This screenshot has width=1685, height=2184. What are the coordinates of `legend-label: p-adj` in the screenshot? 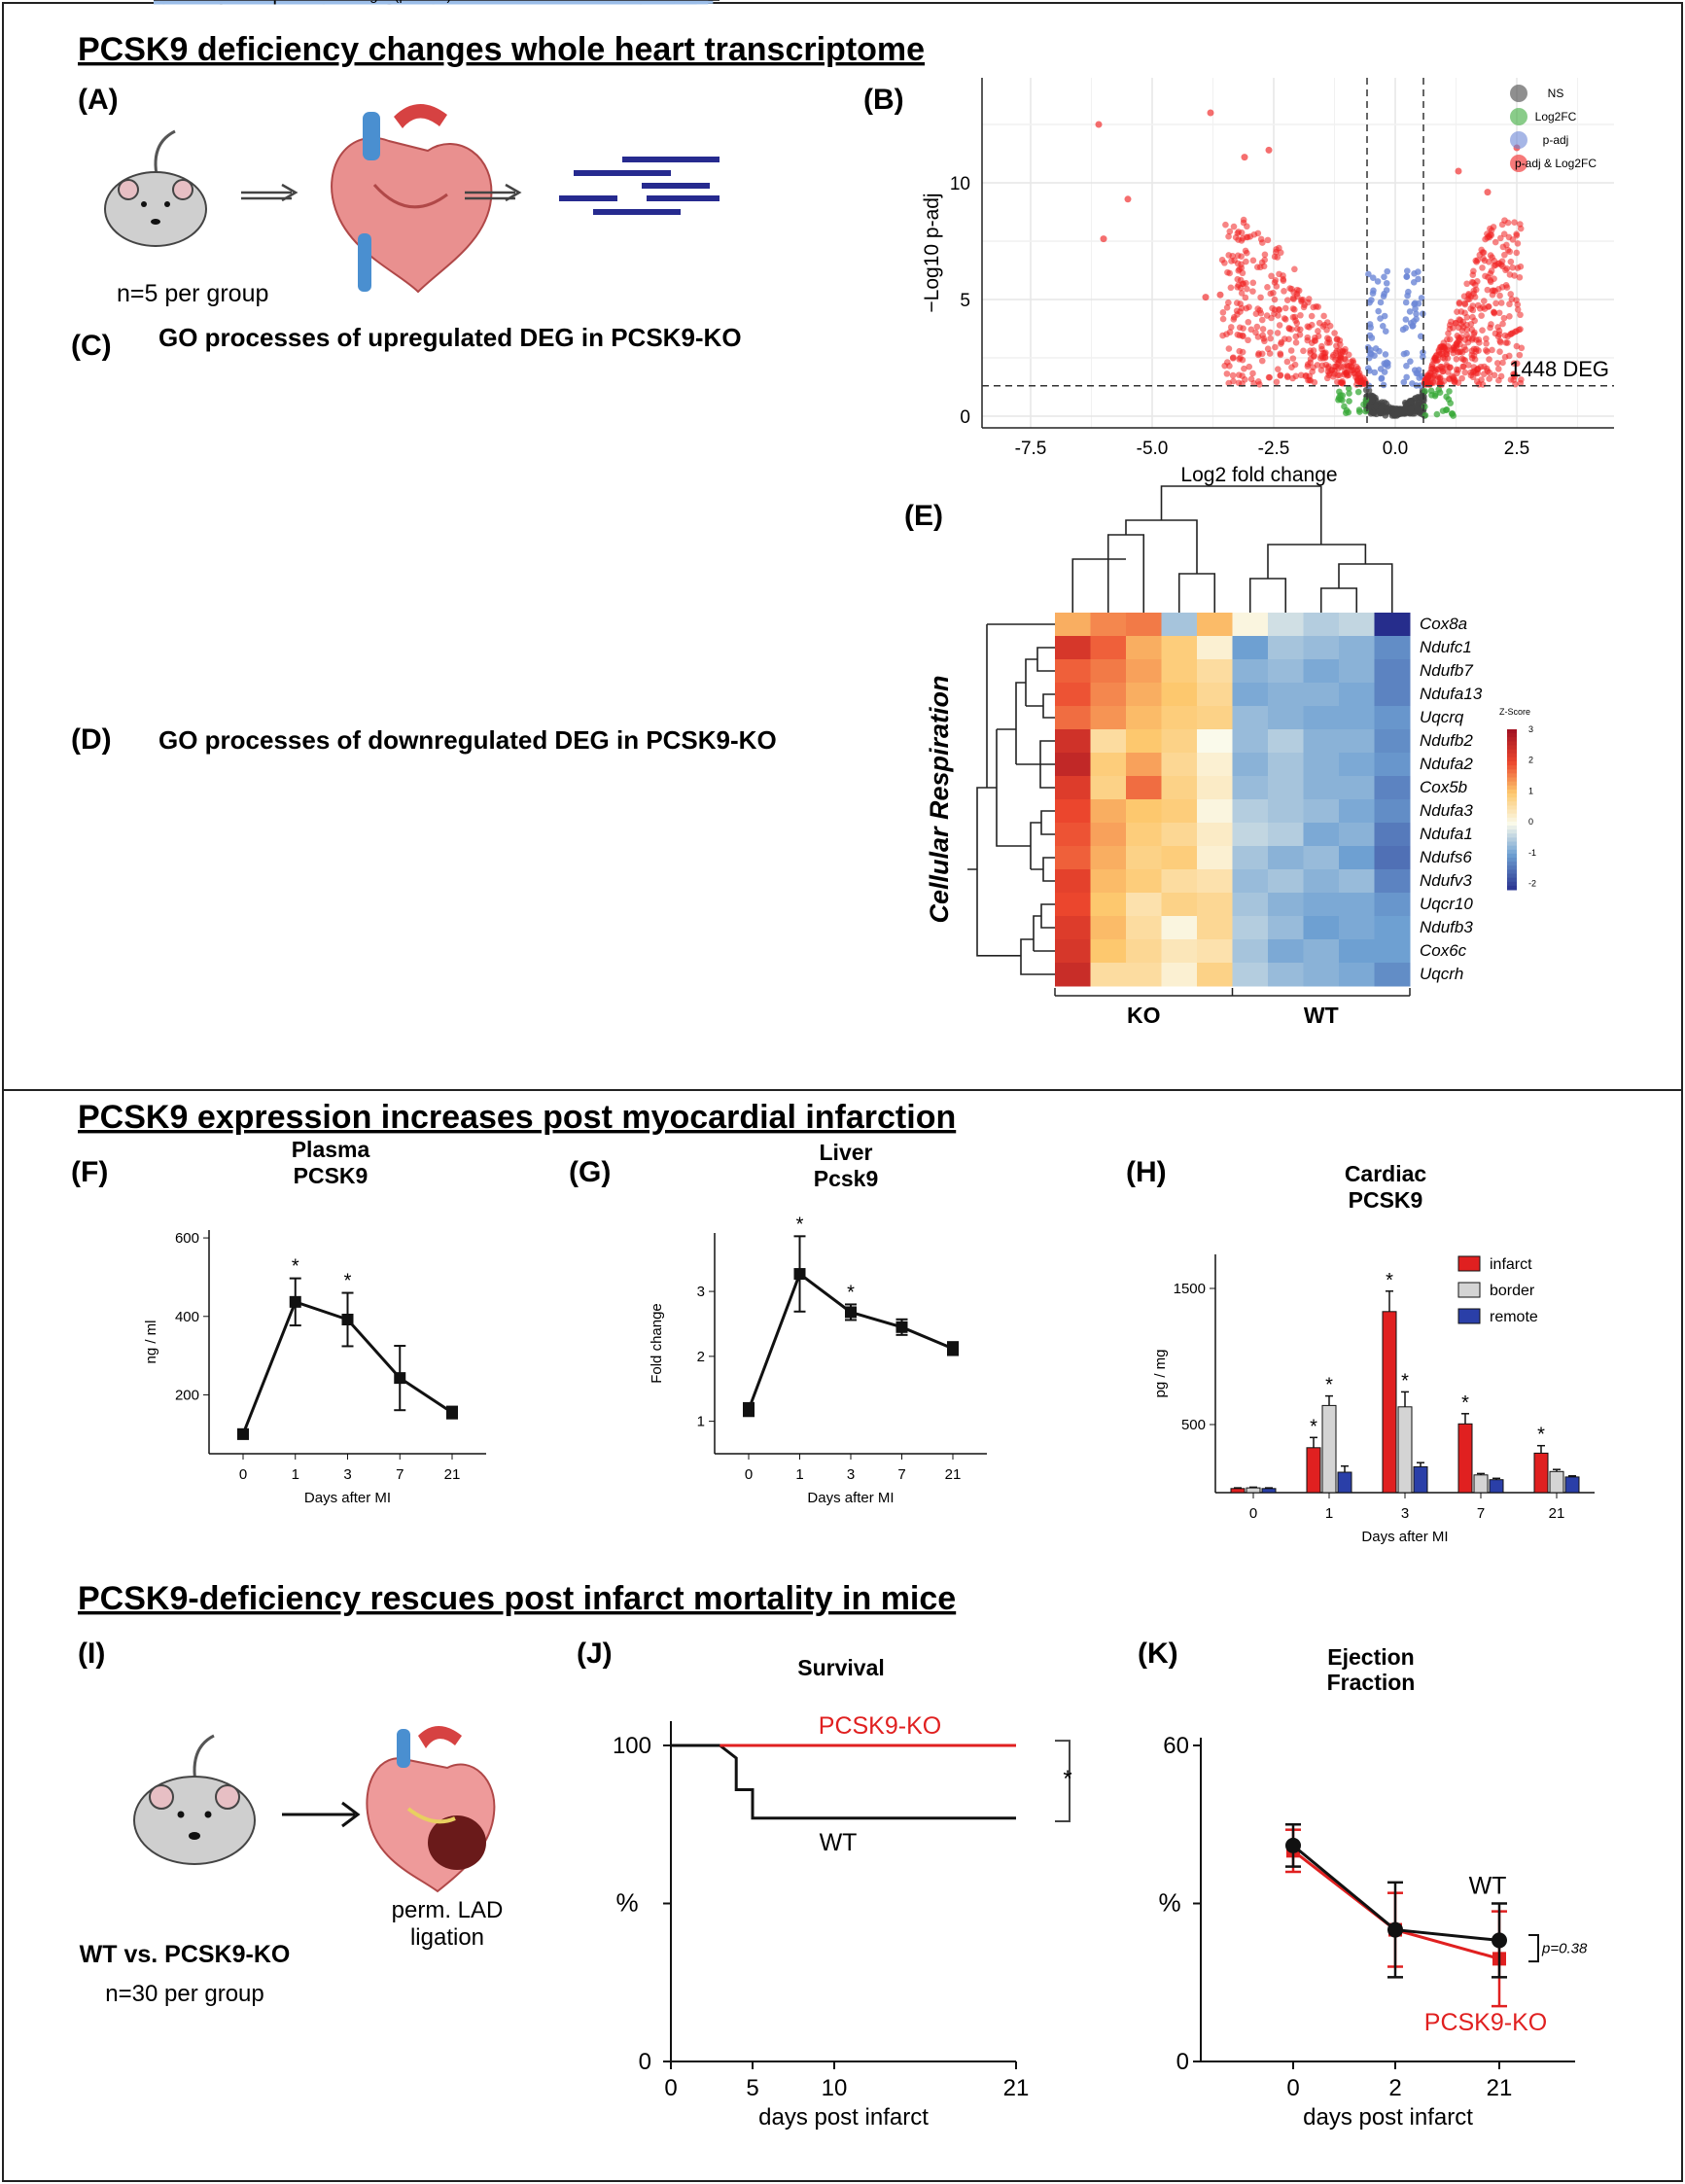 It's located at (1556, 140).